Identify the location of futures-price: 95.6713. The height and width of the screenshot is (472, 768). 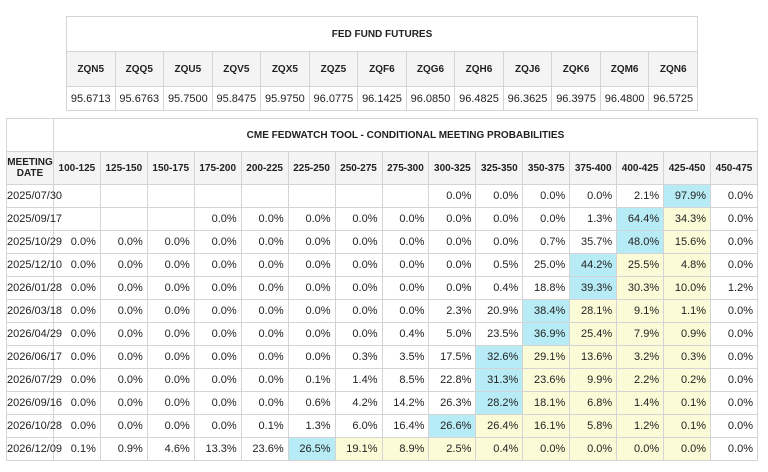
(91, 98).